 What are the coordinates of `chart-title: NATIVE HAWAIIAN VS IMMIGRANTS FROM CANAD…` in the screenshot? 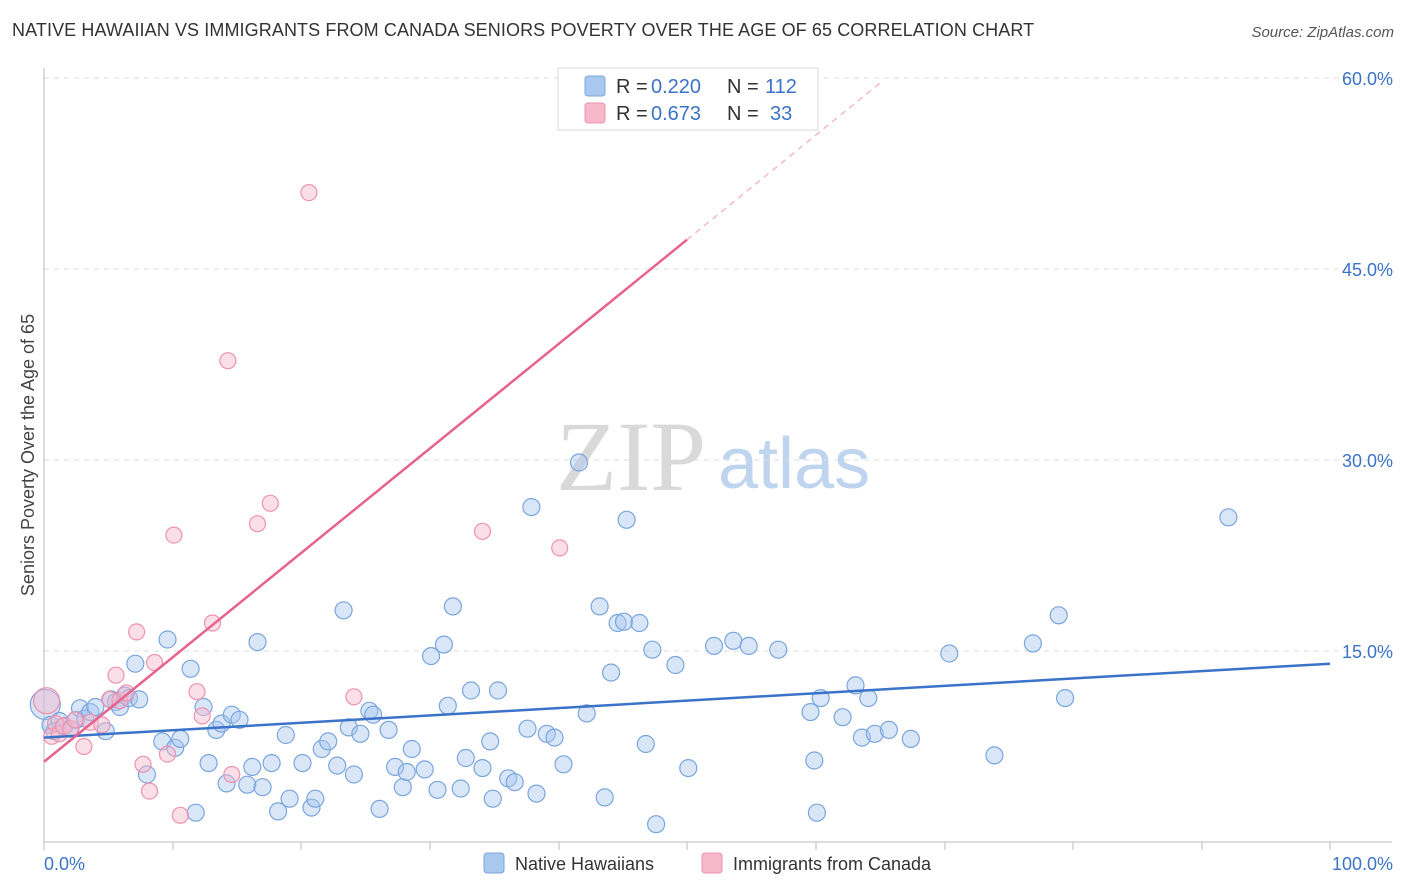 It's located at (523, 30).